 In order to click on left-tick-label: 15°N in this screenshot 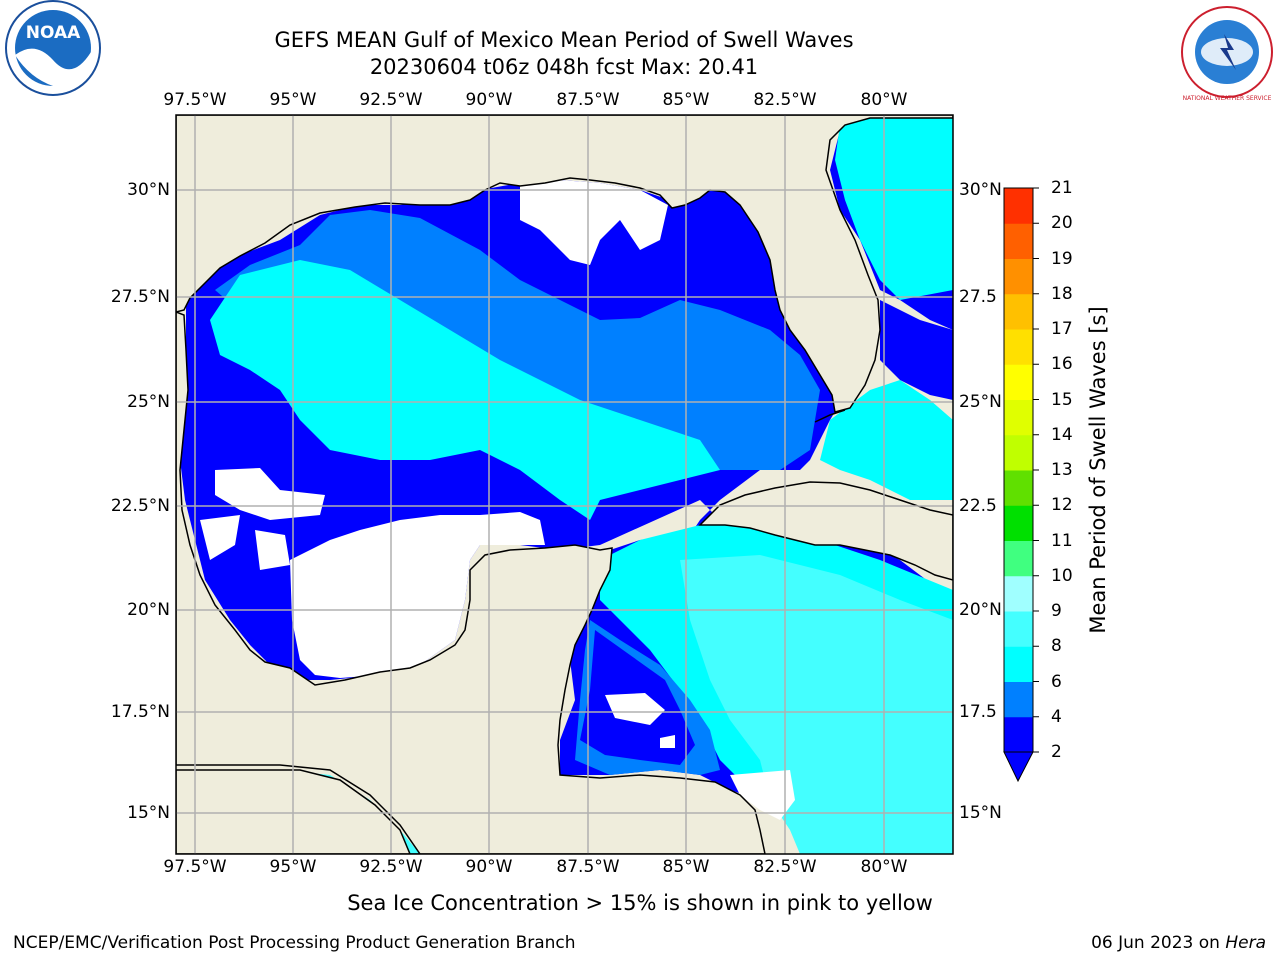, I will do `click(148, 813)`.